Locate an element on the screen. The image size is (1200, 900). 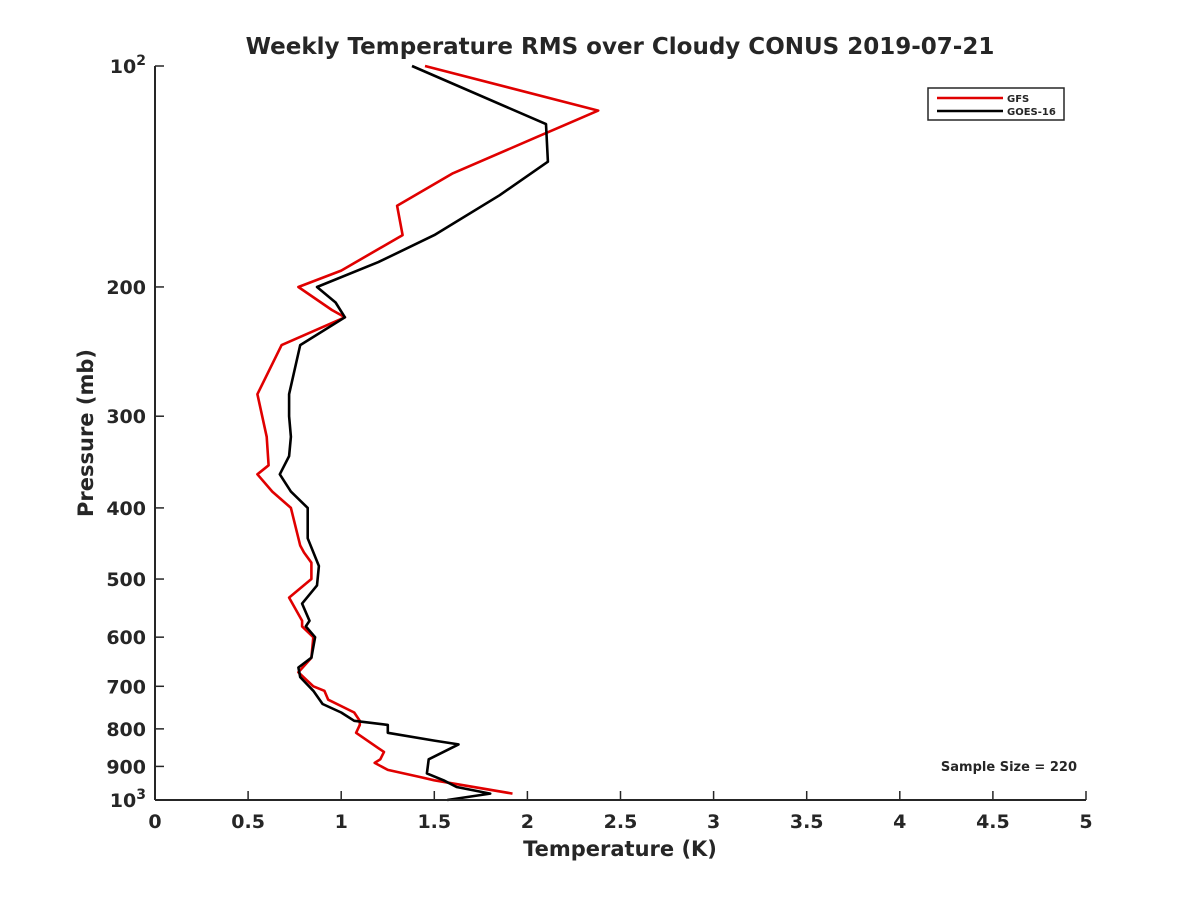
x-tick-label: 5 is located at coordinates (1085, 822).